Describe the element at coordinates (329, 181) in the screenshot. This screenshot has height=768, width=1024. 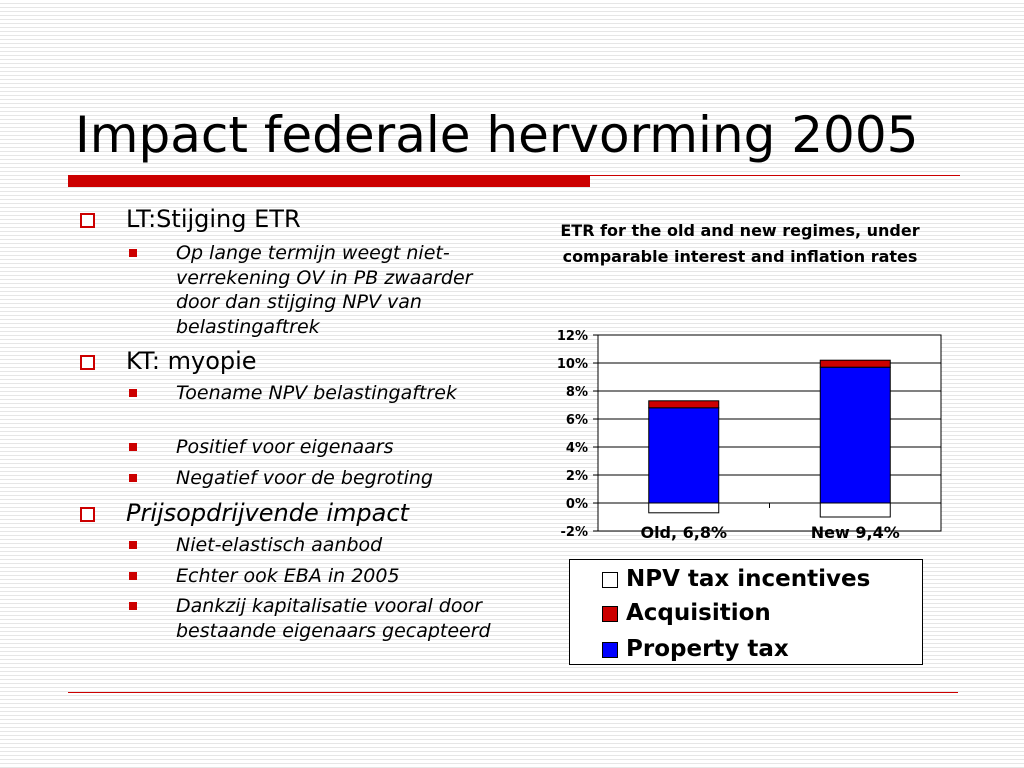
I see `title-underline-bar` at that location.